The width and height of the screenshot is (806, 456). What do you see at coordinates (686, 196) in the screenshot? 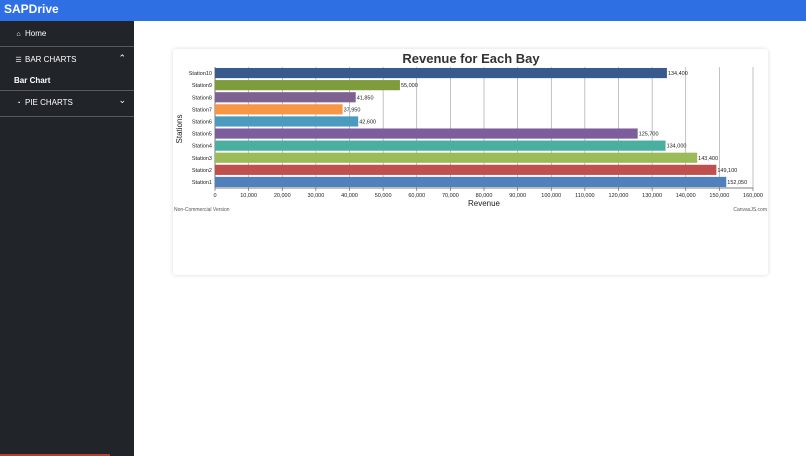
I see `x-tick-label: 140,000` at bounding box center [686, 196].